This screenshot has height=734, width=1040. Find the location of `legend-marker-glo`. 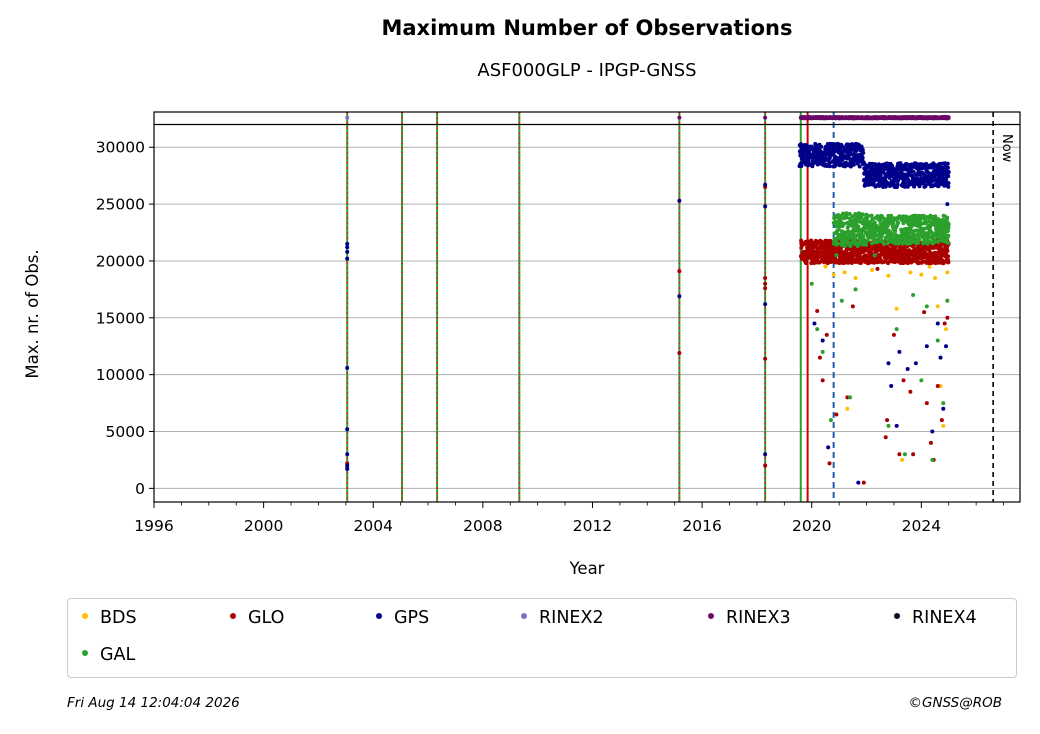

legend-marker-glo is located at coordinates (233, 616).